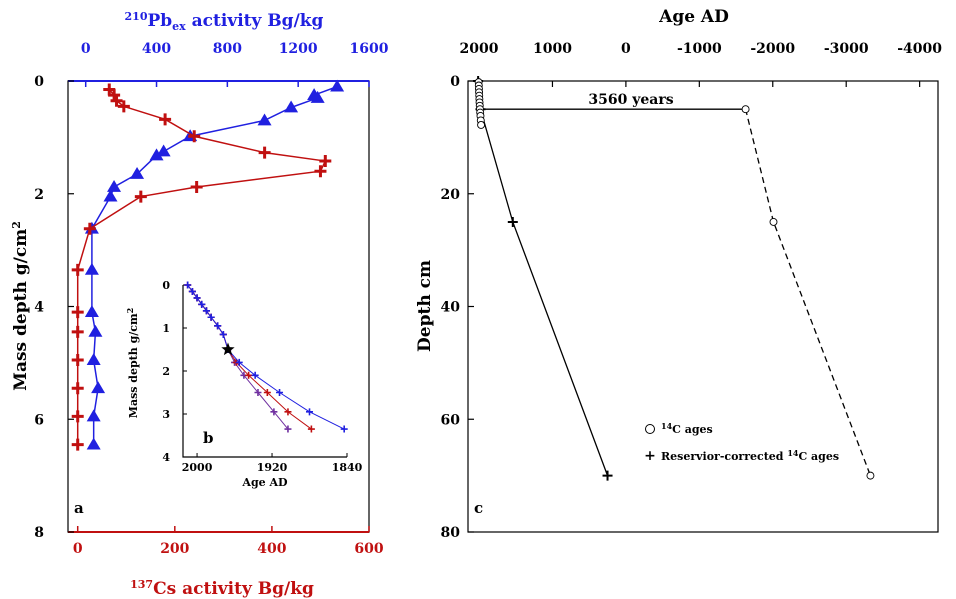 This screenshot has height=599, width=956. What do you see at coordinates (39, 533) in the screenshot?
I see `y-tick-label-a: 8` at bounding box center [39, 533].